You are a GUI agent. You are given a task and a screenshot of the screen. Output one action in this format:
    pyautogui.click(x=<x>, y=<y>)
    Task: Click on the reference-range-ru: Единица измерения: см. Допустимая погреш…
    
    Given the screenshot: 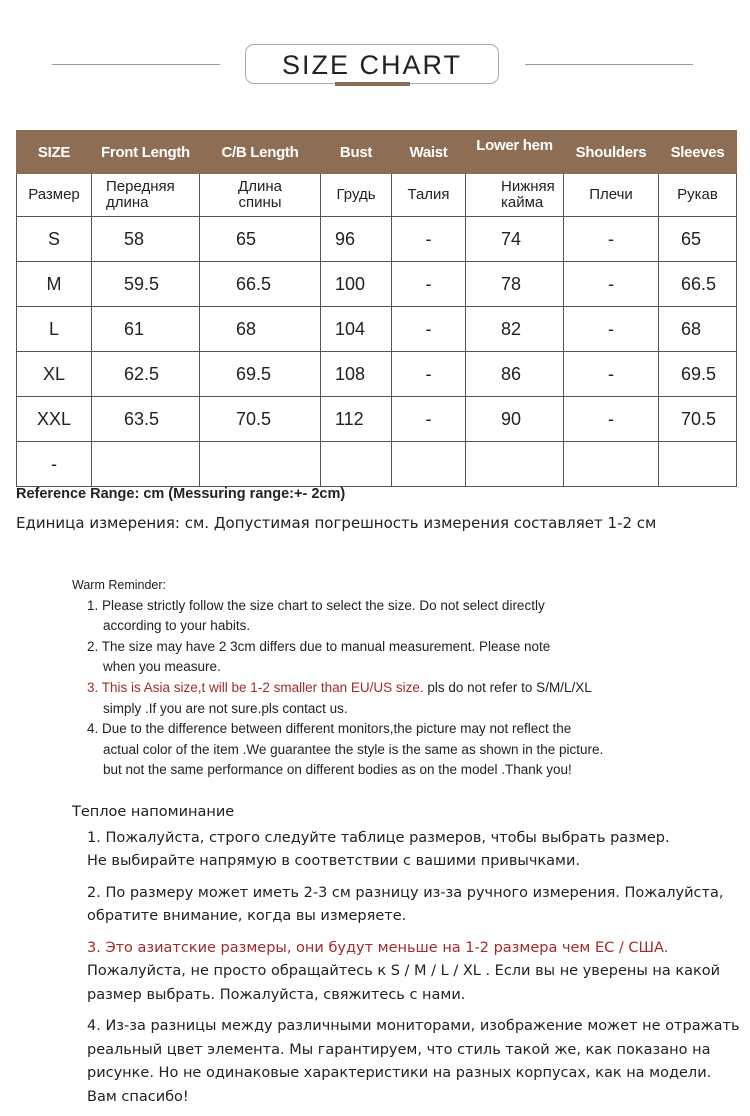 What is the action you would take?
    pyautogui.click(x=336, y=523)
    